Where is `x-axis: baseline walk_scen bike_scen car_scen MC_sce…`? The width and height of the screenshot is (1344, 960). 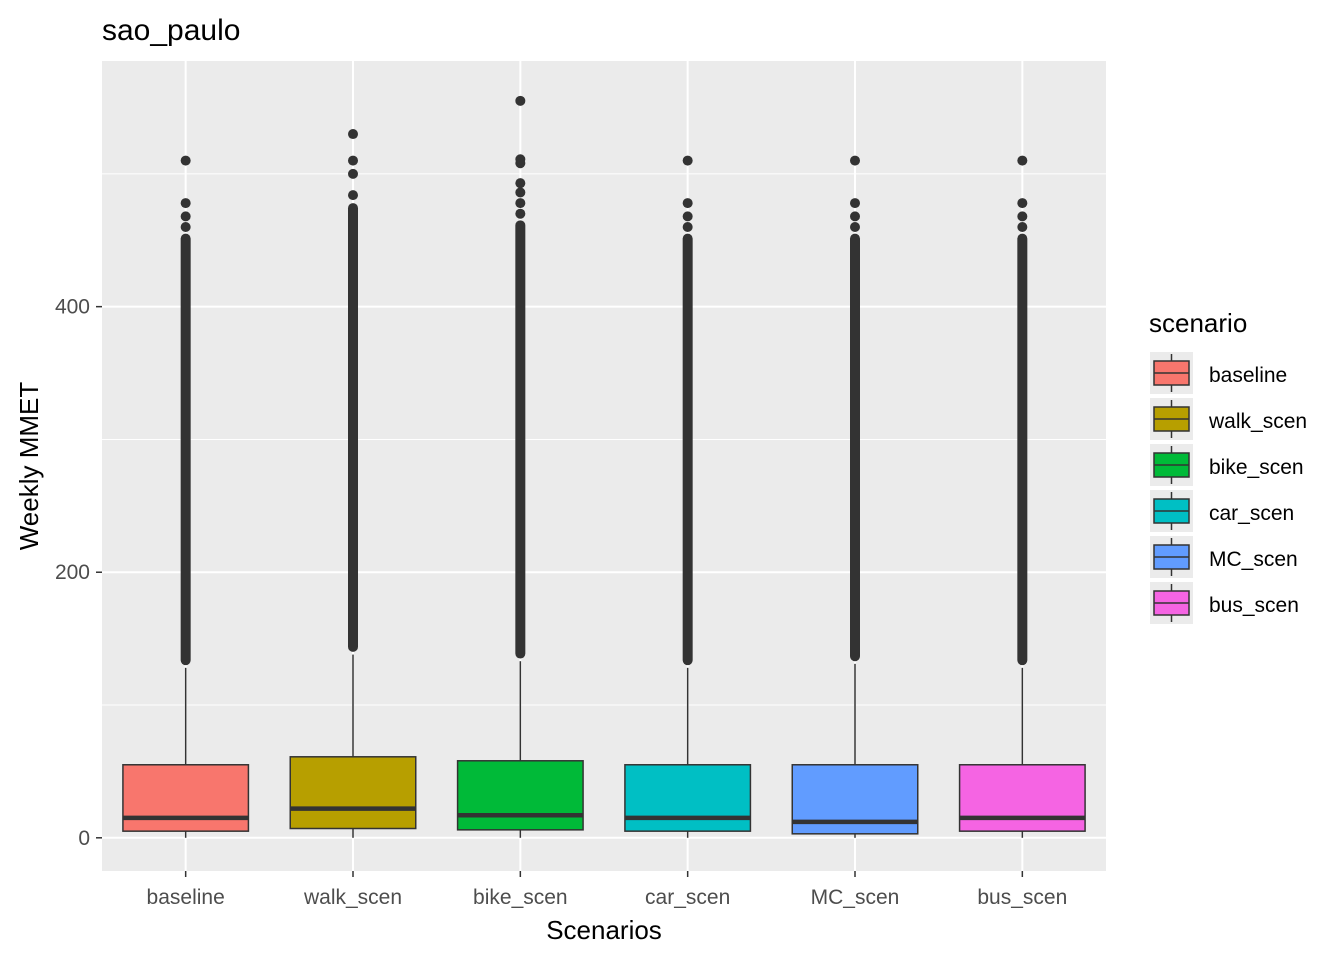
x-axis: baseline walk_scen bike_scen car_scen MC_sce… is located at coordinates (607, 890).